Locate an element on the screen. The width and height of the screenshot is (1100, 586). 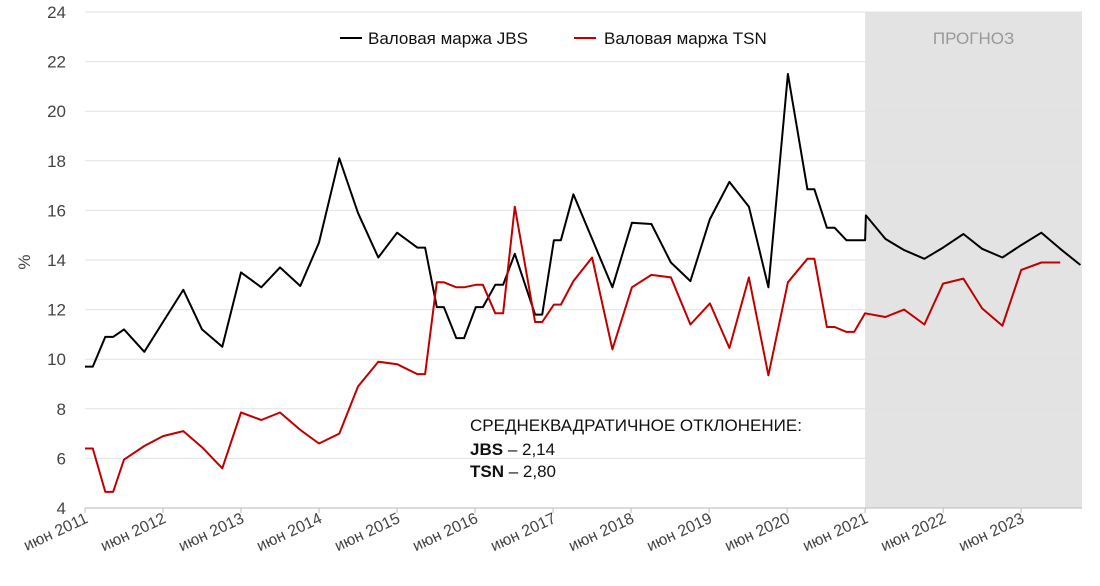
annotation-tsn: TSN – 2,80 is located at coordinates (513, 471).